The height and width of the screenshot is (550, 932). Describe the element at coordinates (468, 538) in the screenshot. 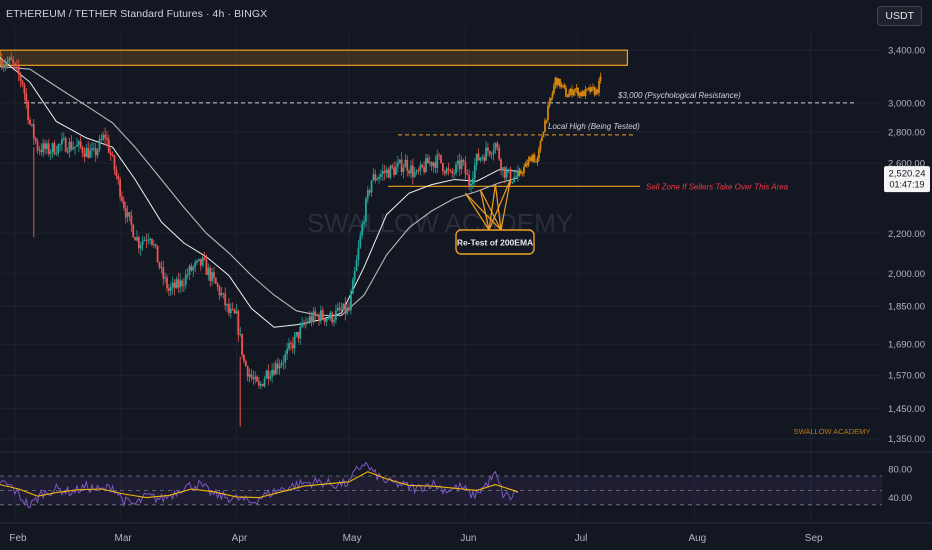

I see `time-tick-label: Jun` at that location.